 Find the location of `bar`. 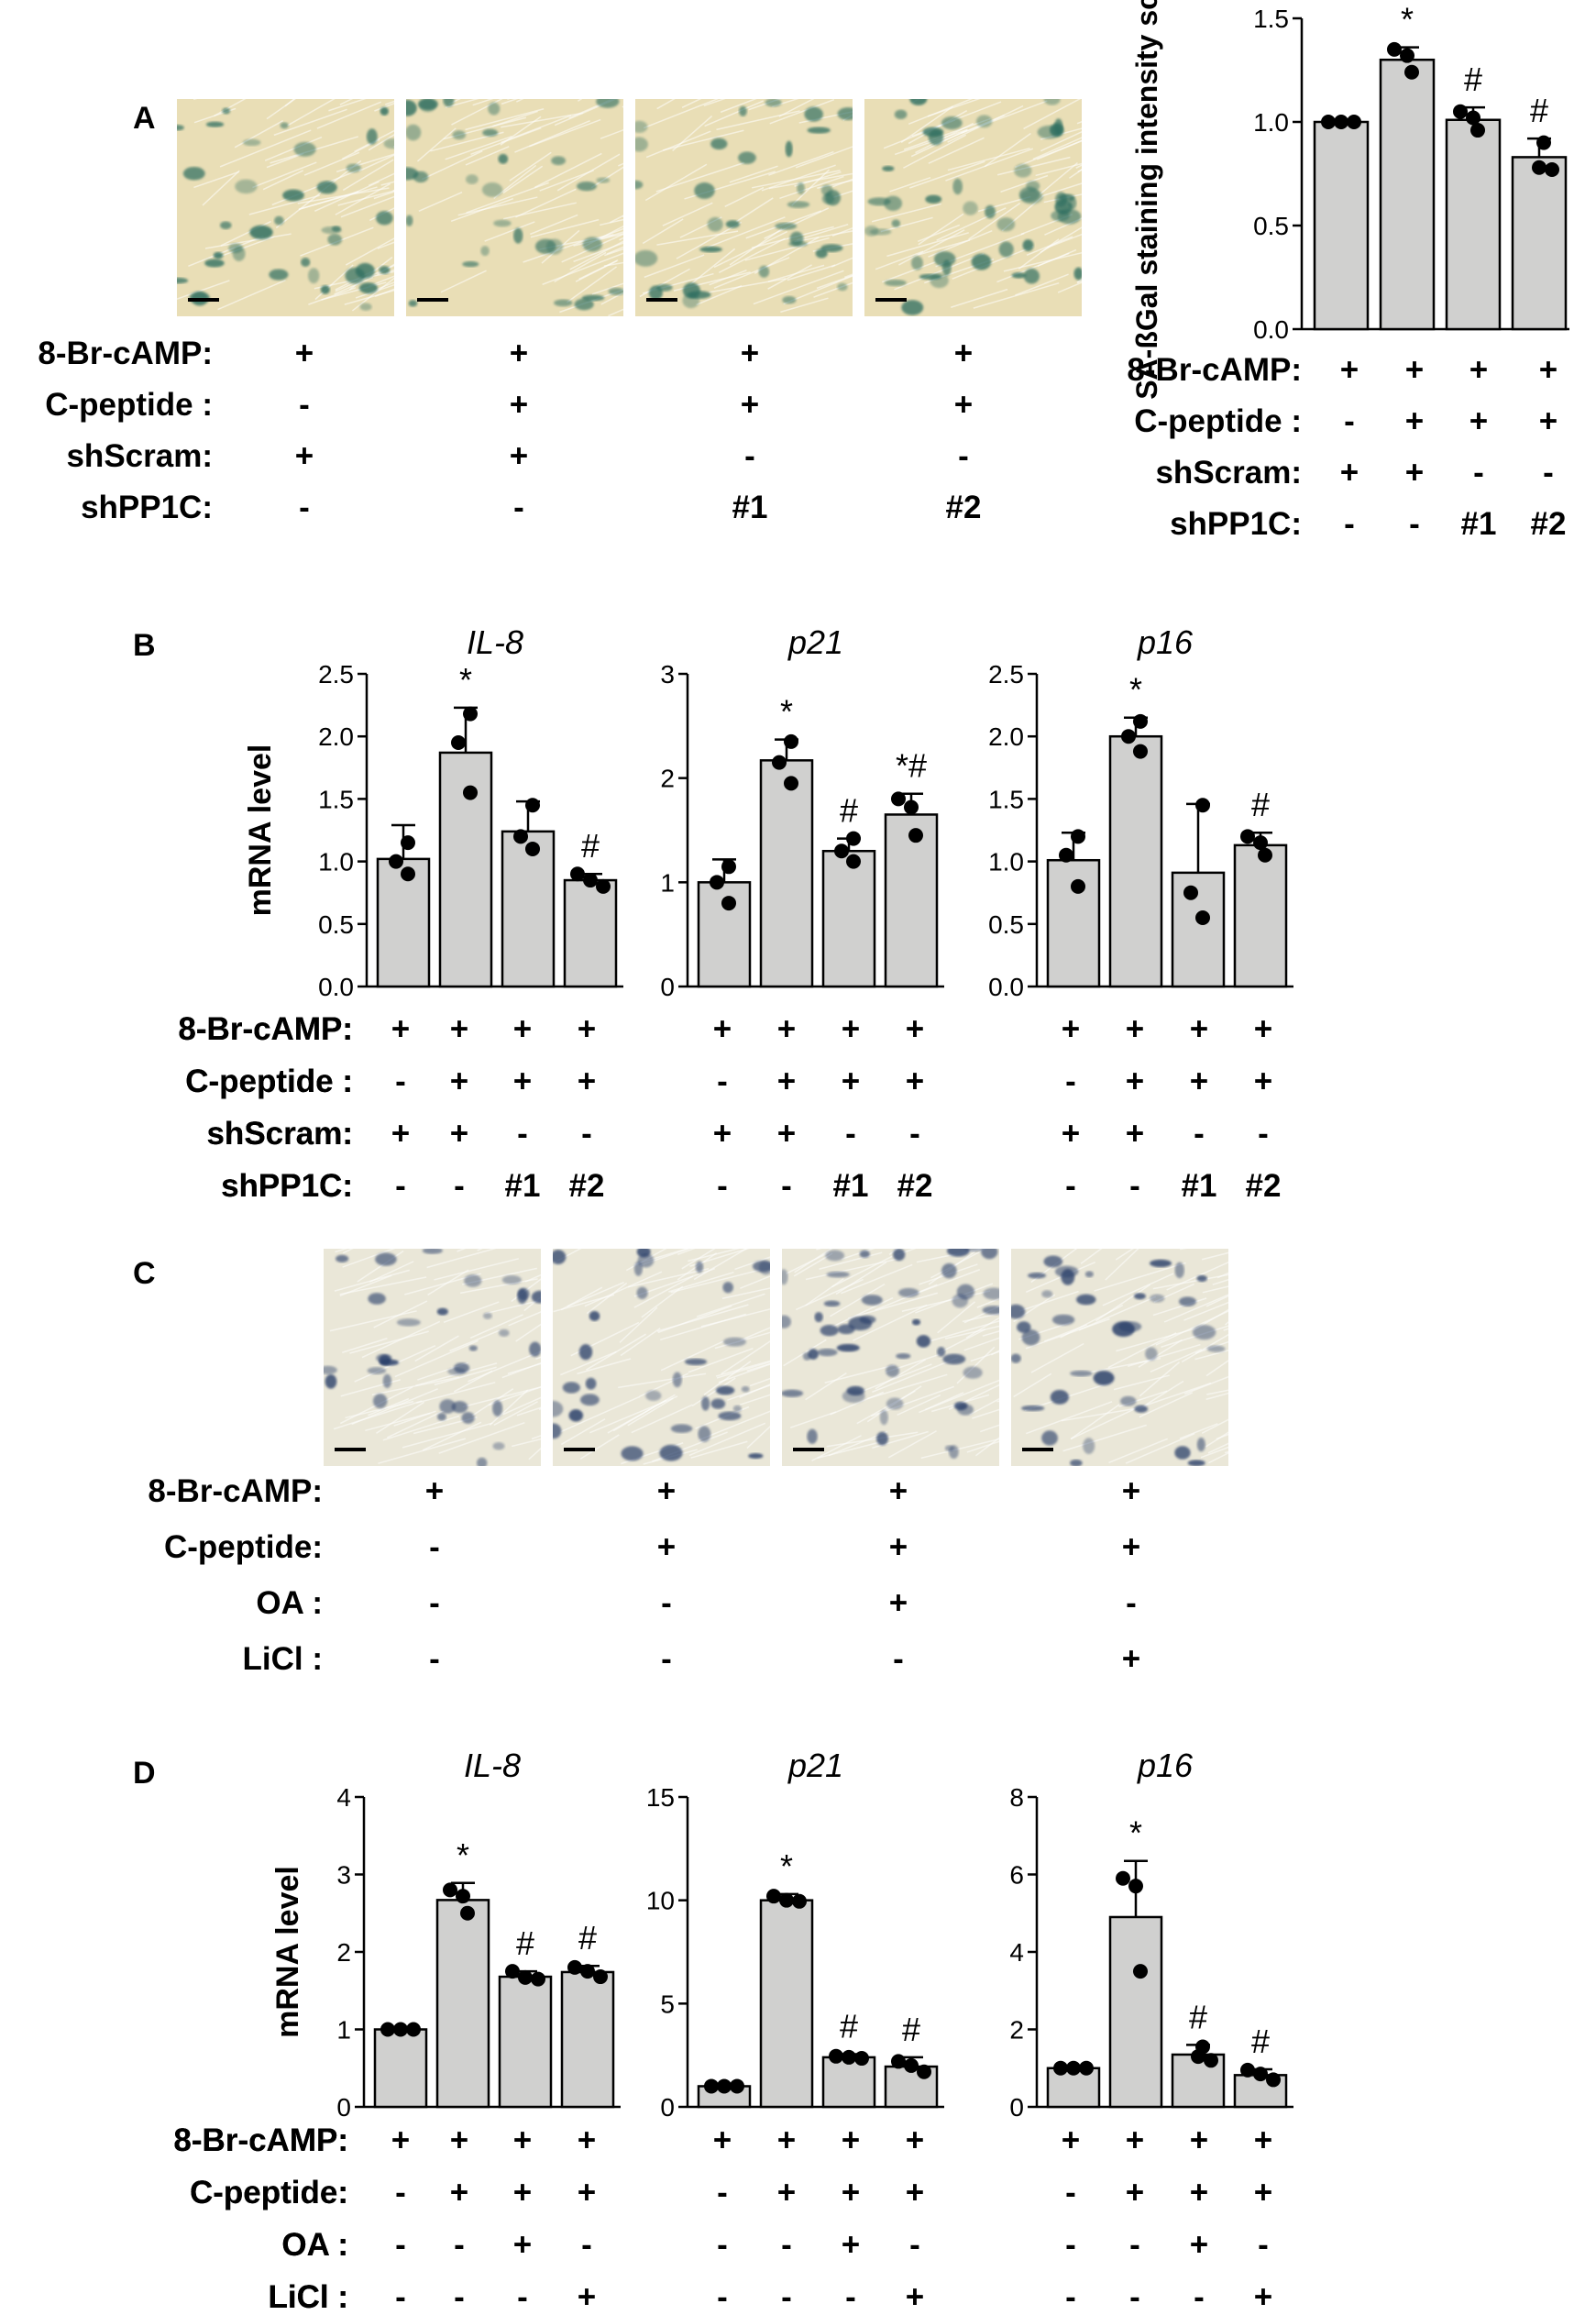

bar is located at coordinates (1135, 2012).